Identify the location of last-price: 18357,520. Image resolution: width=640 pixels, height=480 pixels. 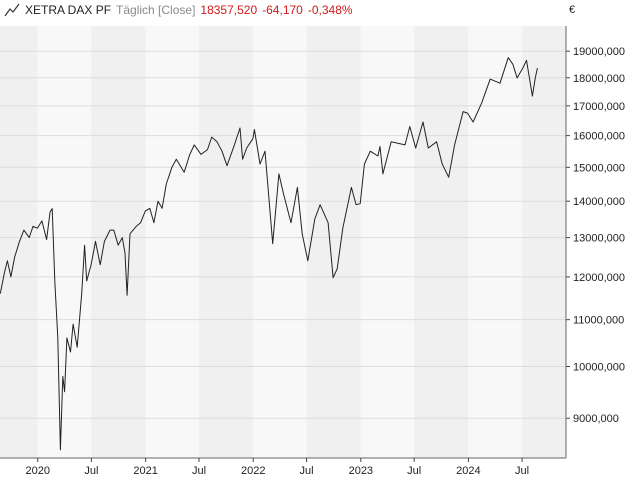
(229, 10).